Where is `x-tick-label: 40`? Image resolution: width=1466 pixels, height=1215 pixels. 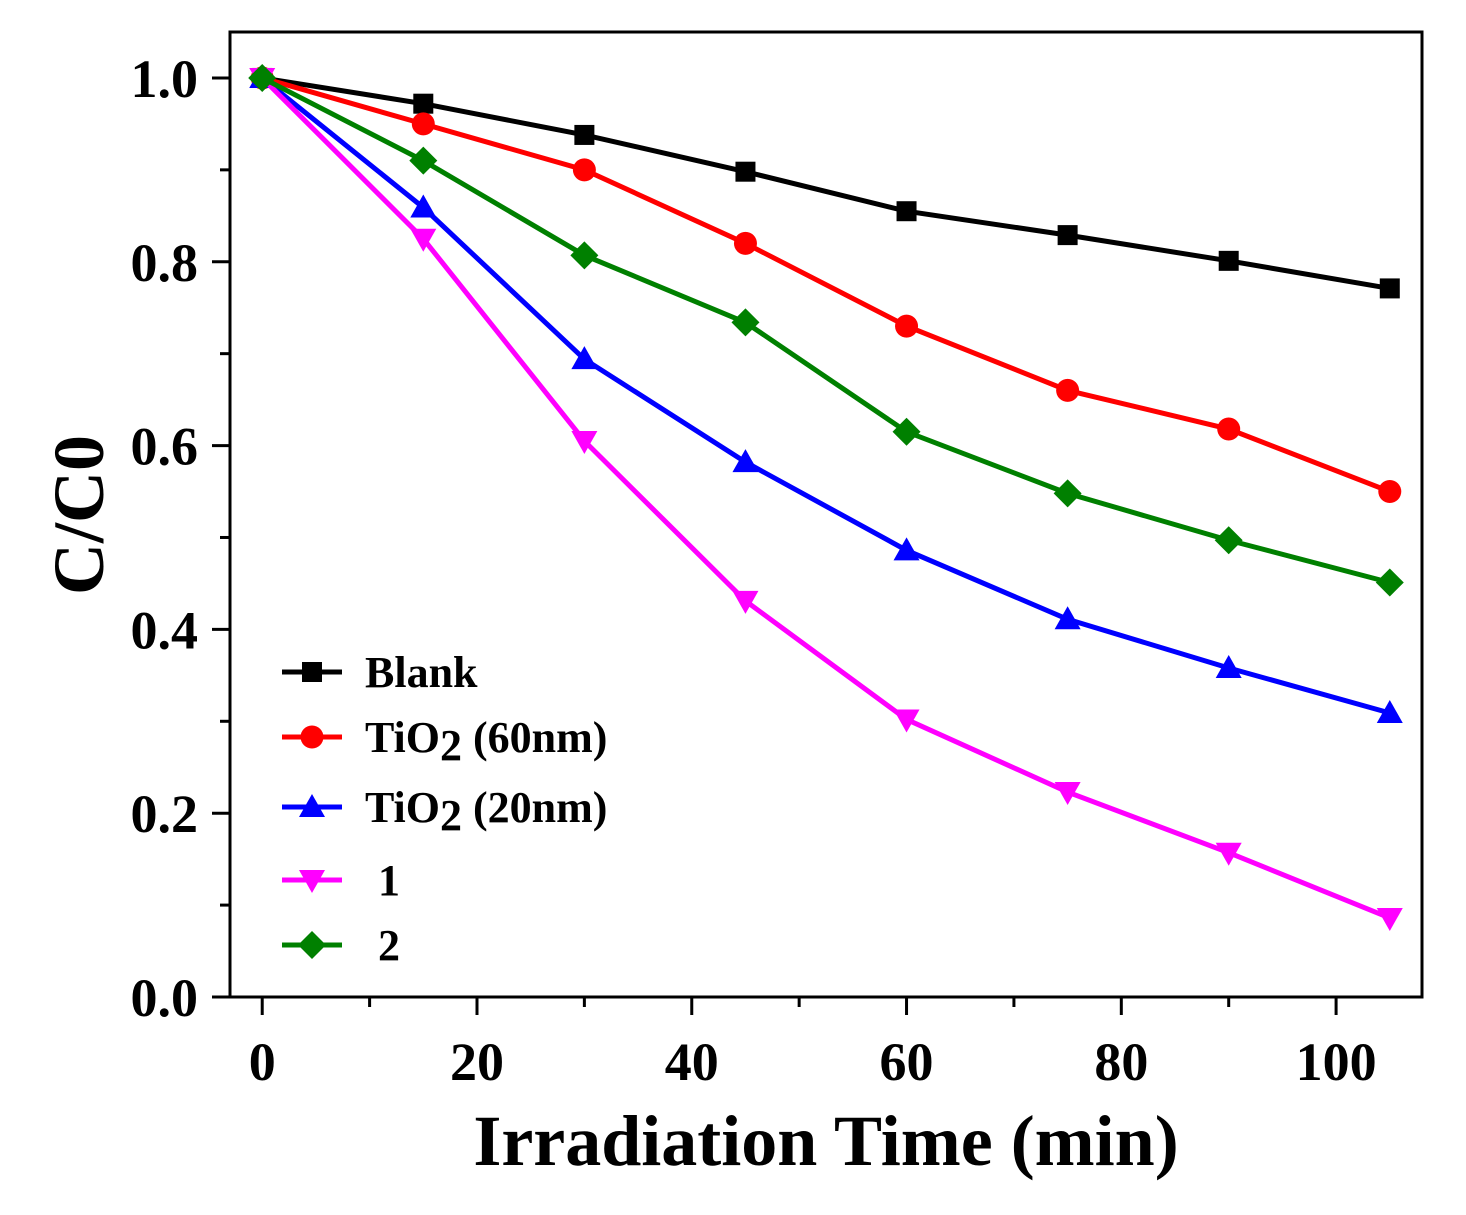 x-tick-label: 40 is located at coordinates (692, 1062).